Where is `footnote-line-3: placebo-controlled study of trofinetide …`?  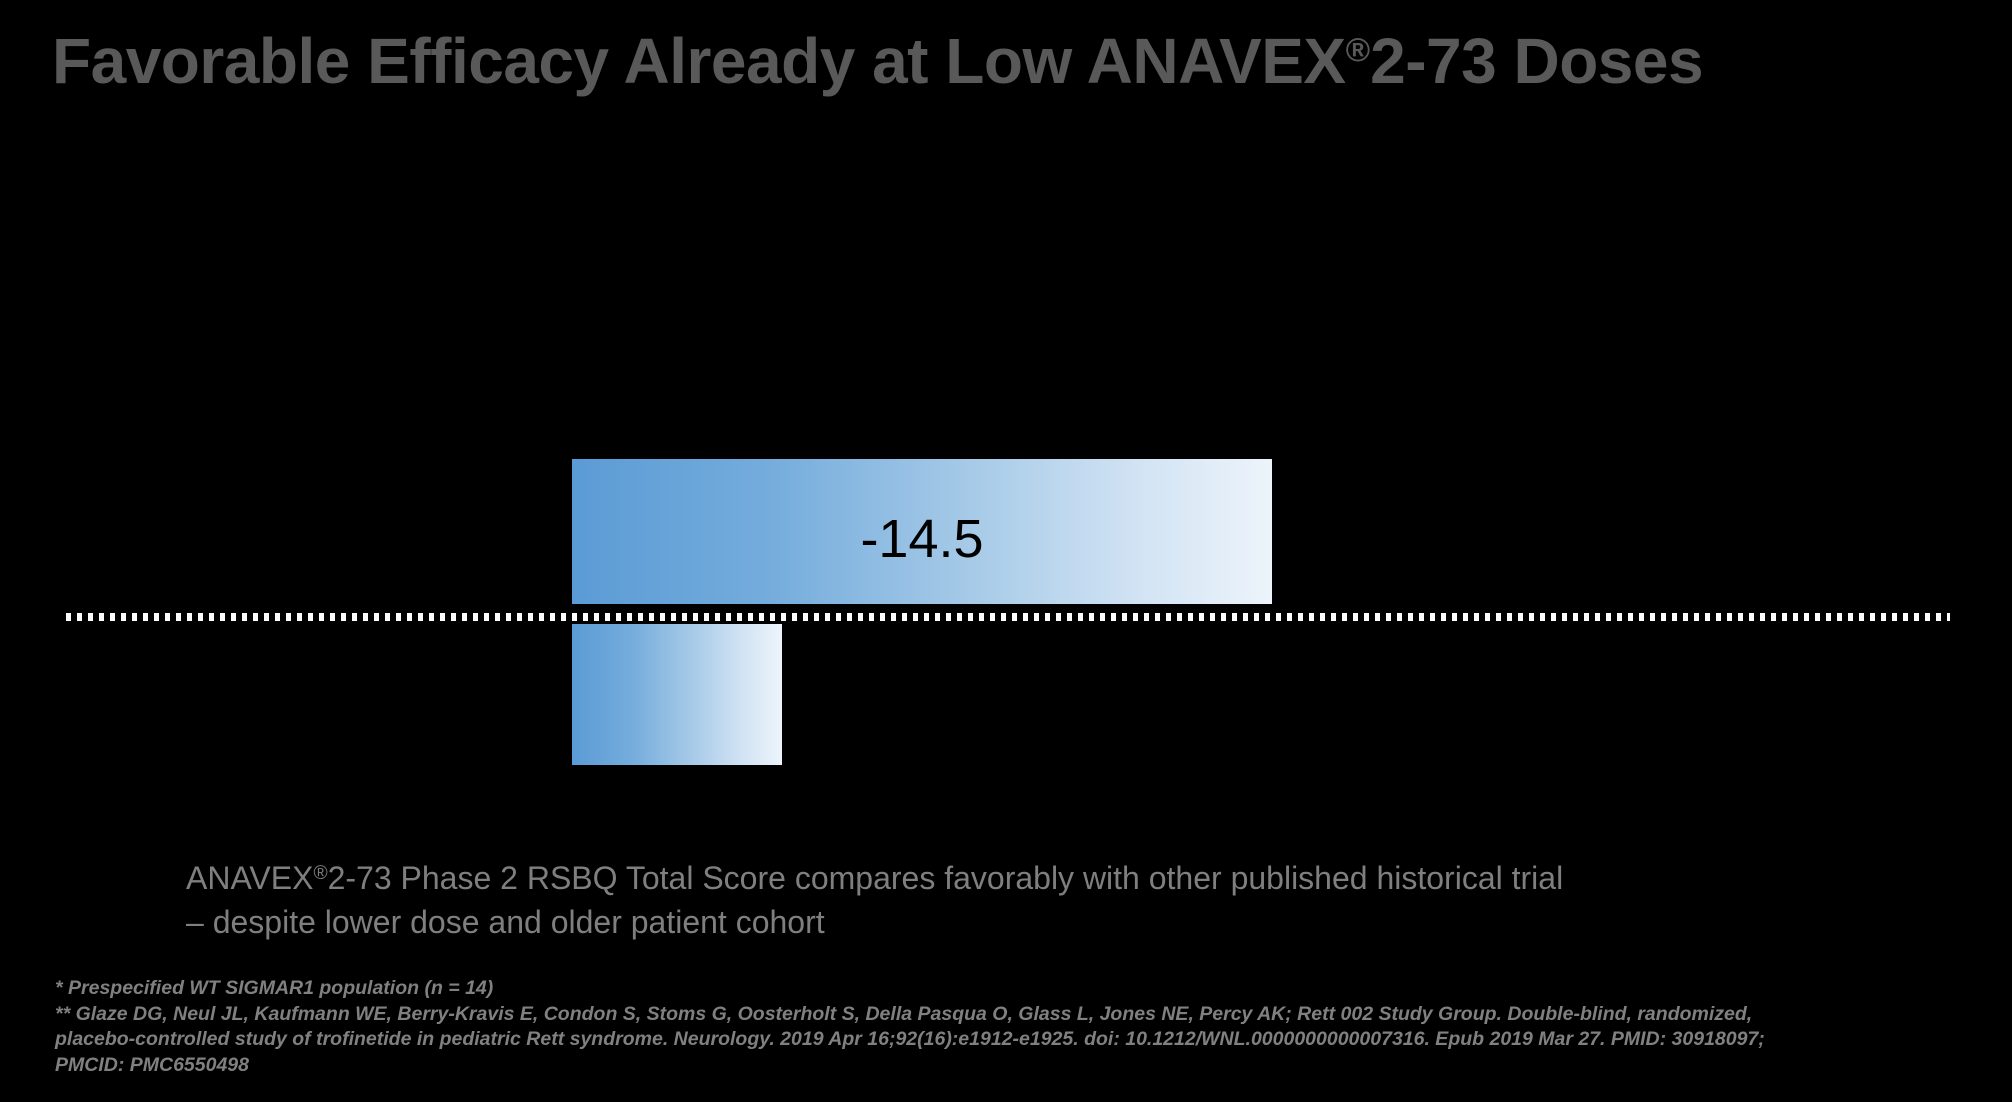
footnote-line-3: placebo-controlled study of trofinetide … is located at coordinates (910, 1039).